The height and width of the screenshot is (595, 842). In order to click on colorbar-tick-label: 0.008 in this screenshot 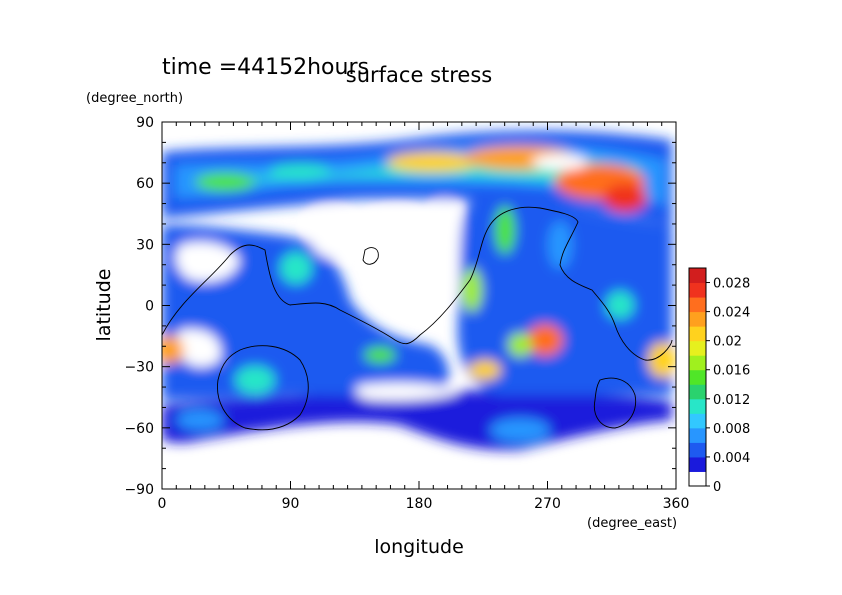, I will do `click(731, 429)`.